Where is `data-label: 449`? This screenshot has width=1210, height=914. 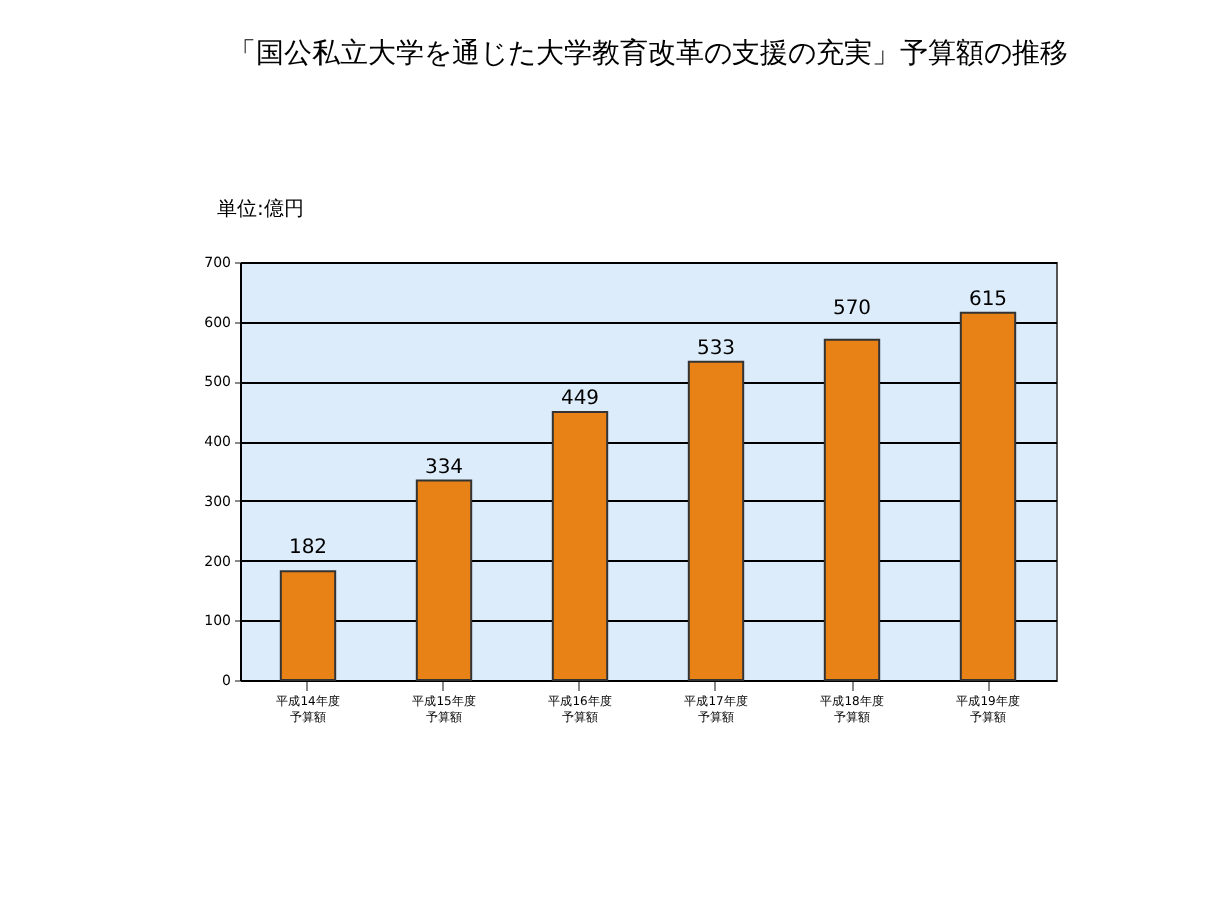
data-label: 449 is located at coordinates (580, 398).